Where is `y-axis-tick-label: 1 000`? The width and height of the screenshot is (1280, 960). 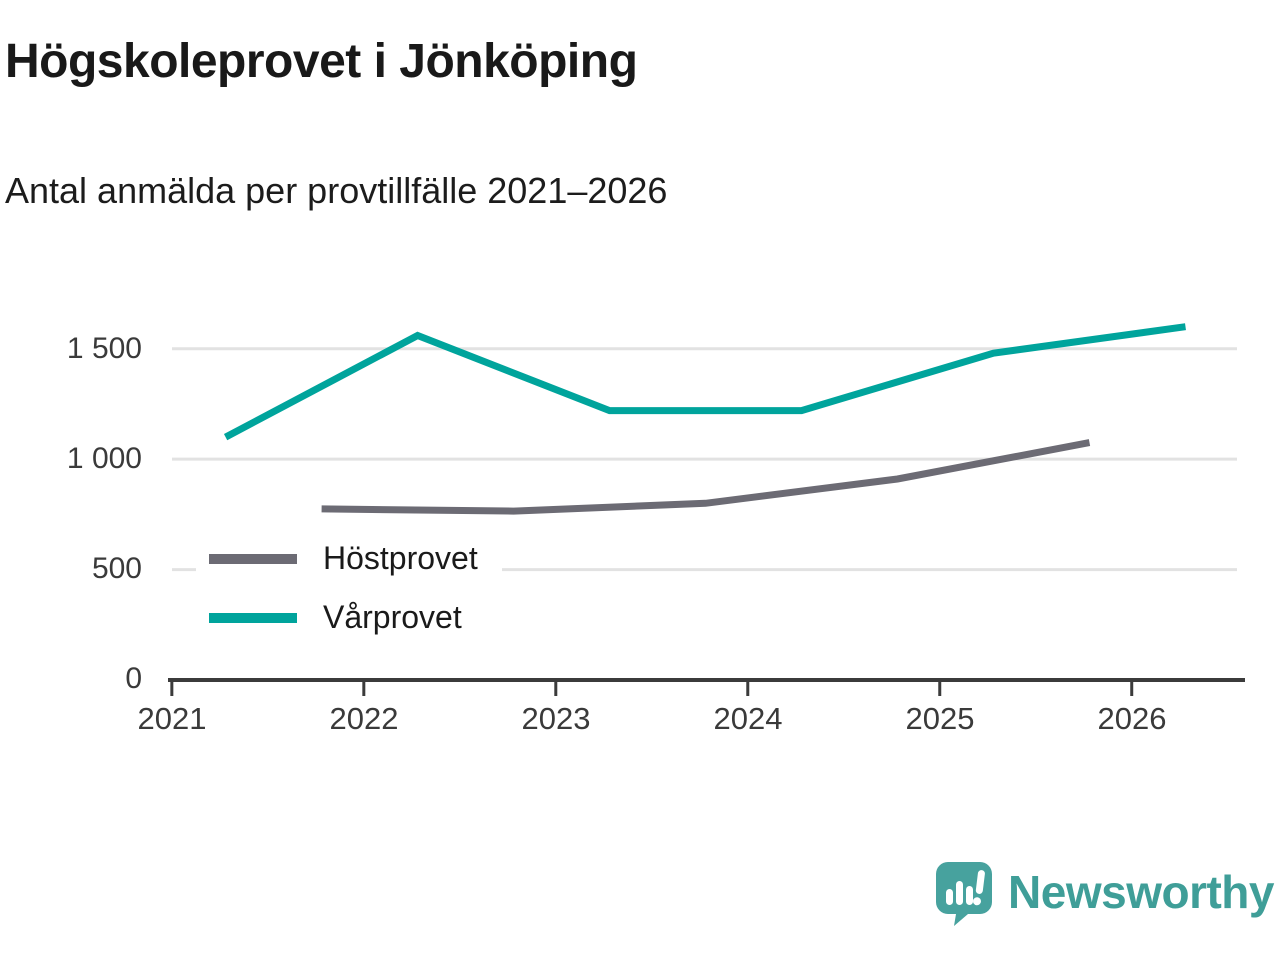
y-axis-tick-label: 1 000 is located at coordinates (104, 458).